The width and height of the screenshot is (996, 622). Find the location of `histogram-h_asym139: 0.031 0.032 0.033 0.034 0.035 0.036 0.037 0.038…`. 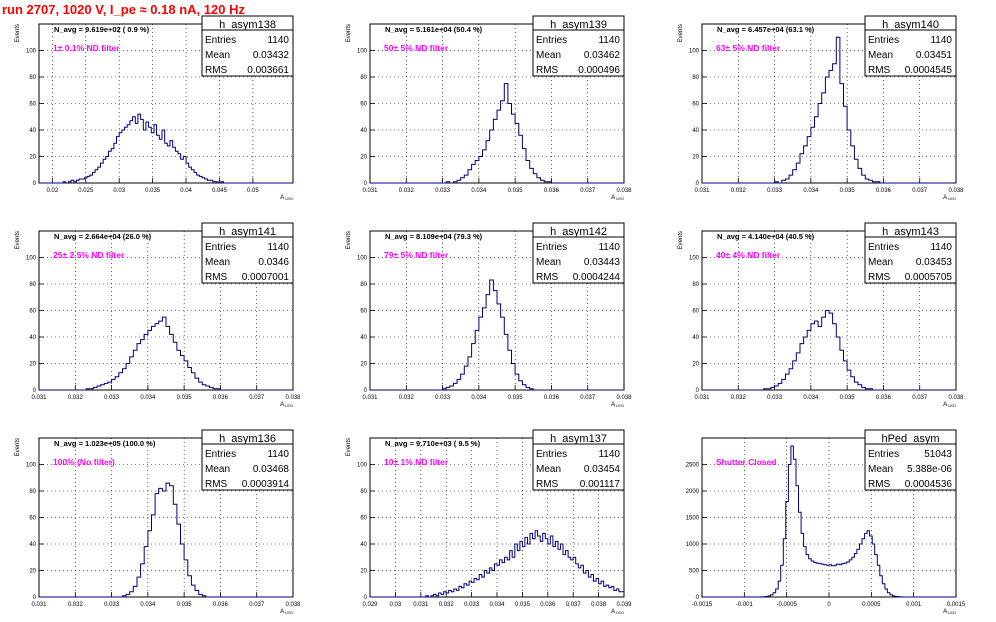

histogram-h_asym139: 0.031 0.032 0.033 0.034 0.035 0.036 0.037 0.038… is located at coordinates (489, 108).